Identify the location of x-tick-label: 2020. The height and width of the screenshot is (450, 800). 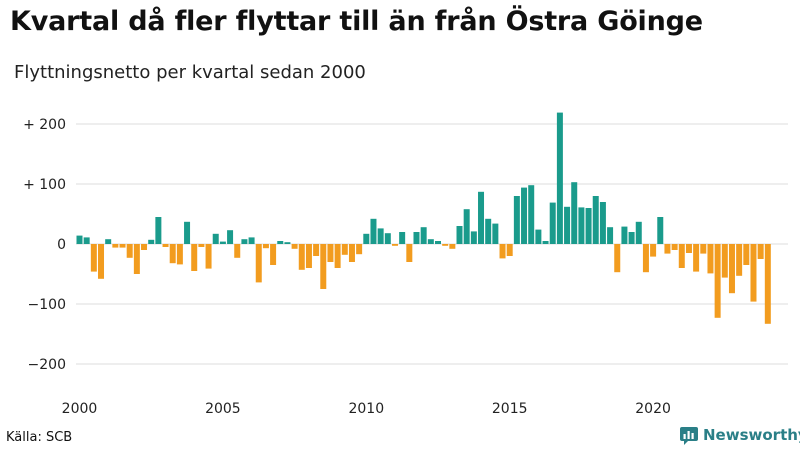
(653, 409).